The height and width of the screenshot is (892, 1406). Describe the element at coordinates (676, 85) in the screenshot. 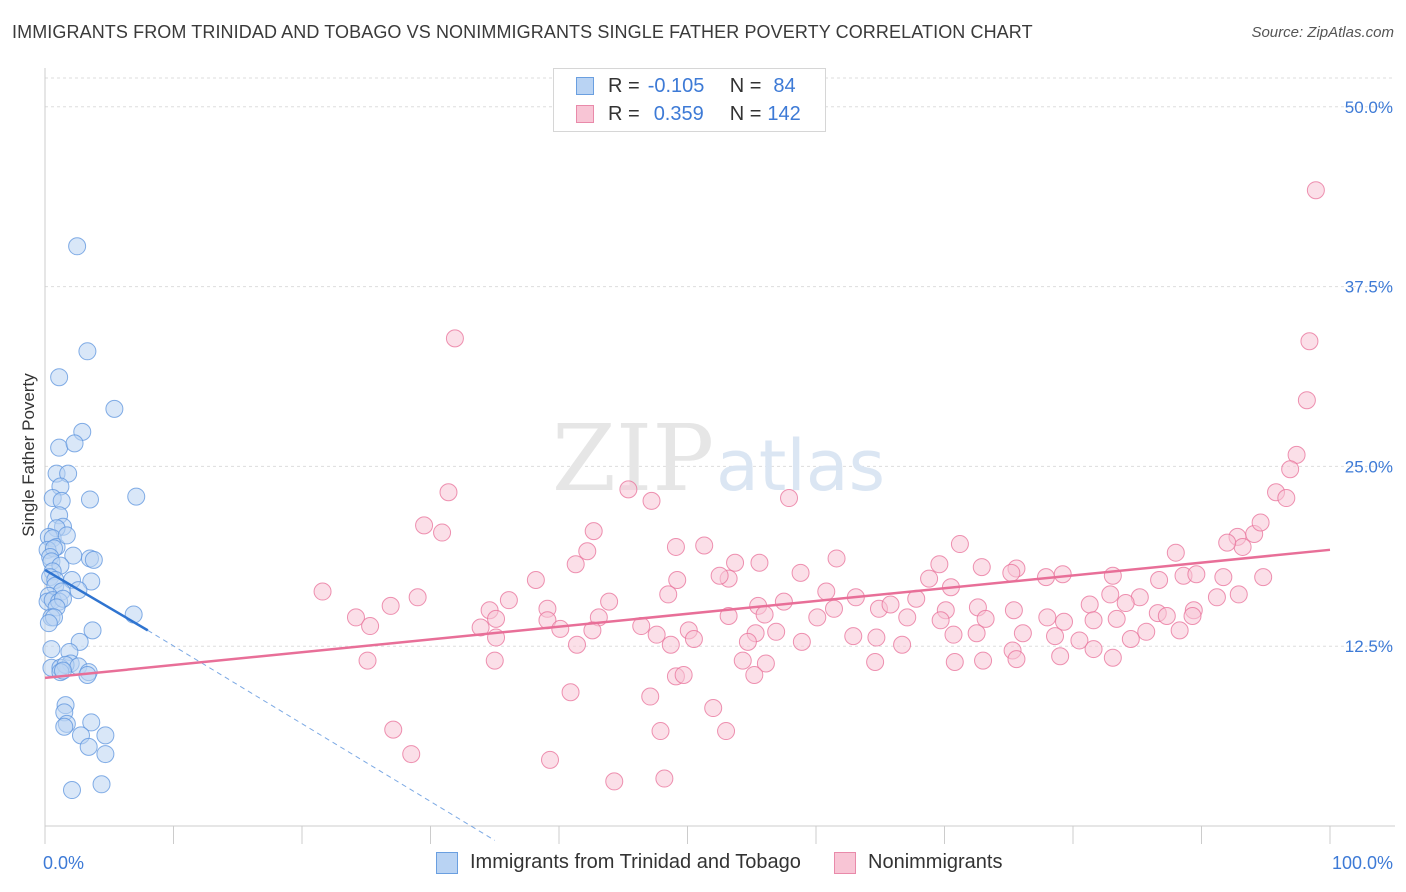

I see `legend-r-value: -0.105` at that location.